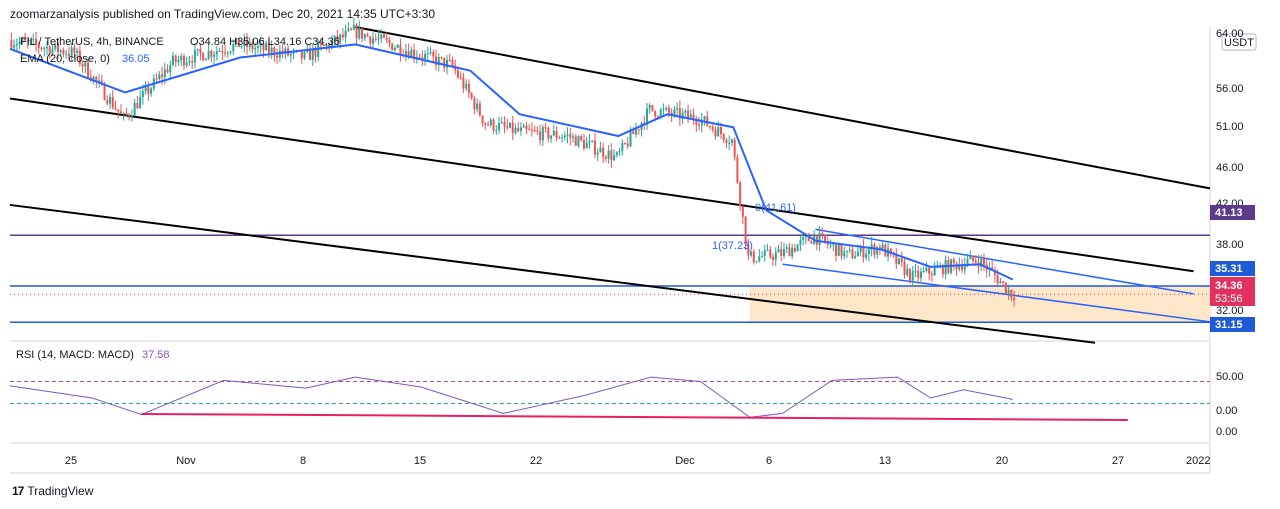 The width and height of the screenshot is (1280, 509). What do you see at coordinates (92, 42) in the screenshot?
I see `legend-symbol: FIL / TetherUS, 4h, BINANCE` at bounding box center [92, 42].